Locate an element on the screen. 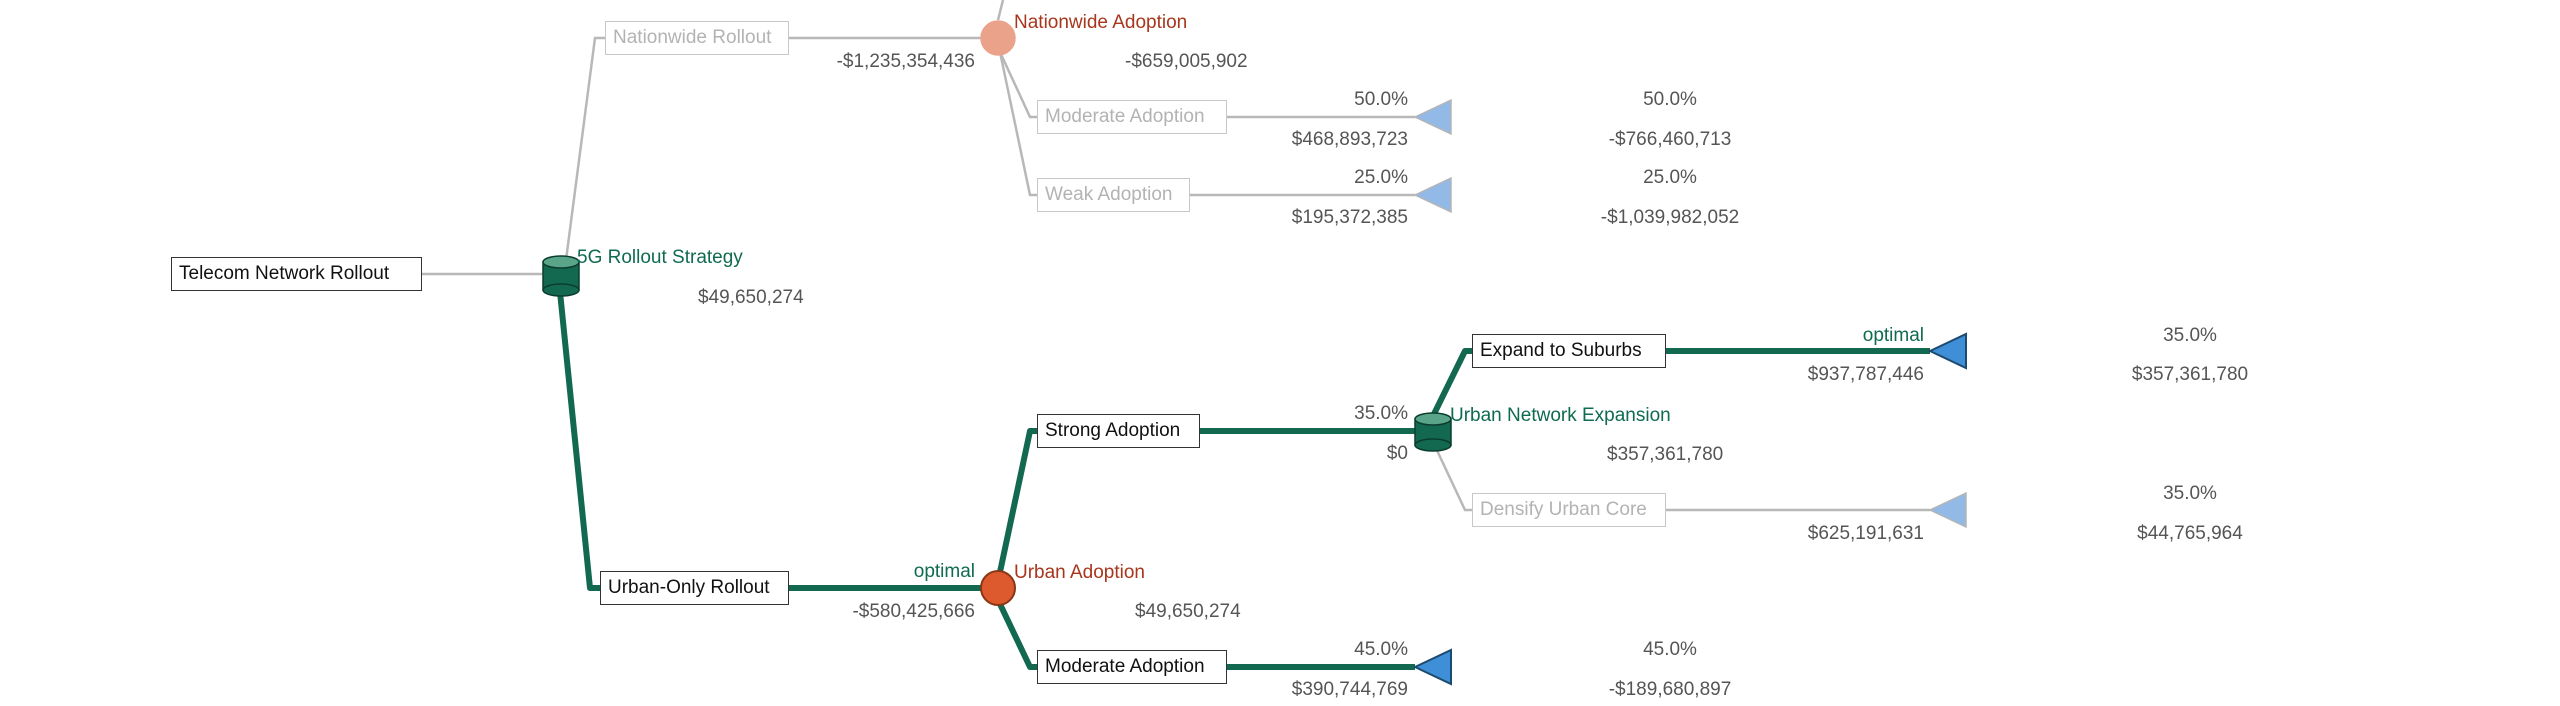  end-prob-densify-urban-core: 35.0% is located at coordinates (2190, 493).